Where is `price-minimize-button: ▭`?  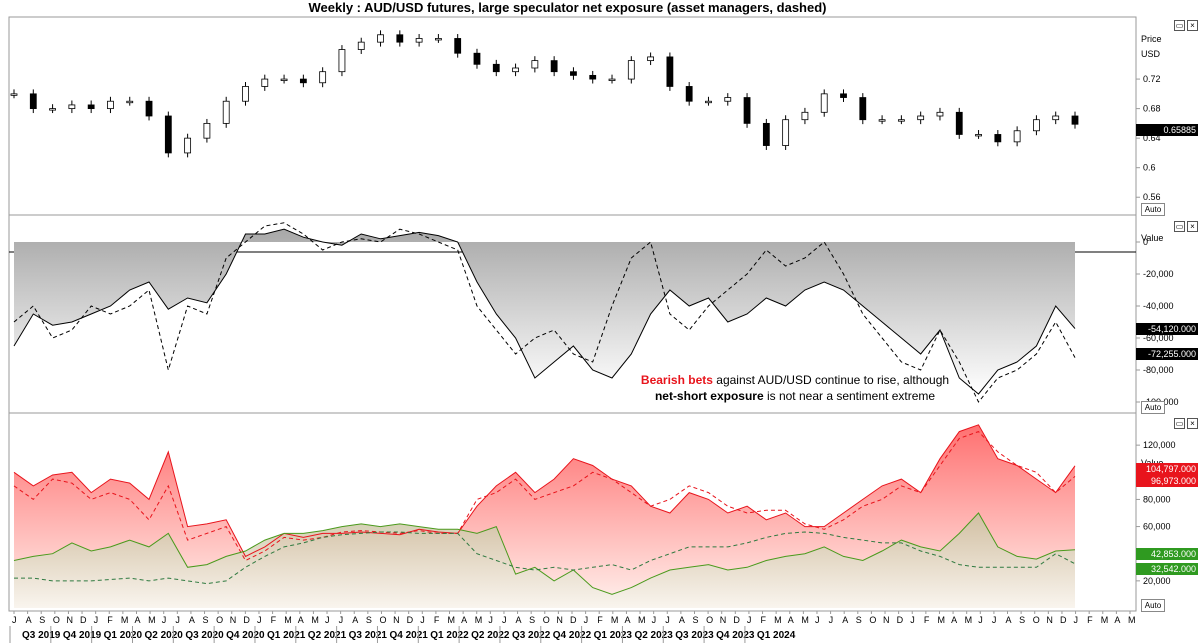 price-minimize-button: ▭ is located at coordinates (1179, 25).